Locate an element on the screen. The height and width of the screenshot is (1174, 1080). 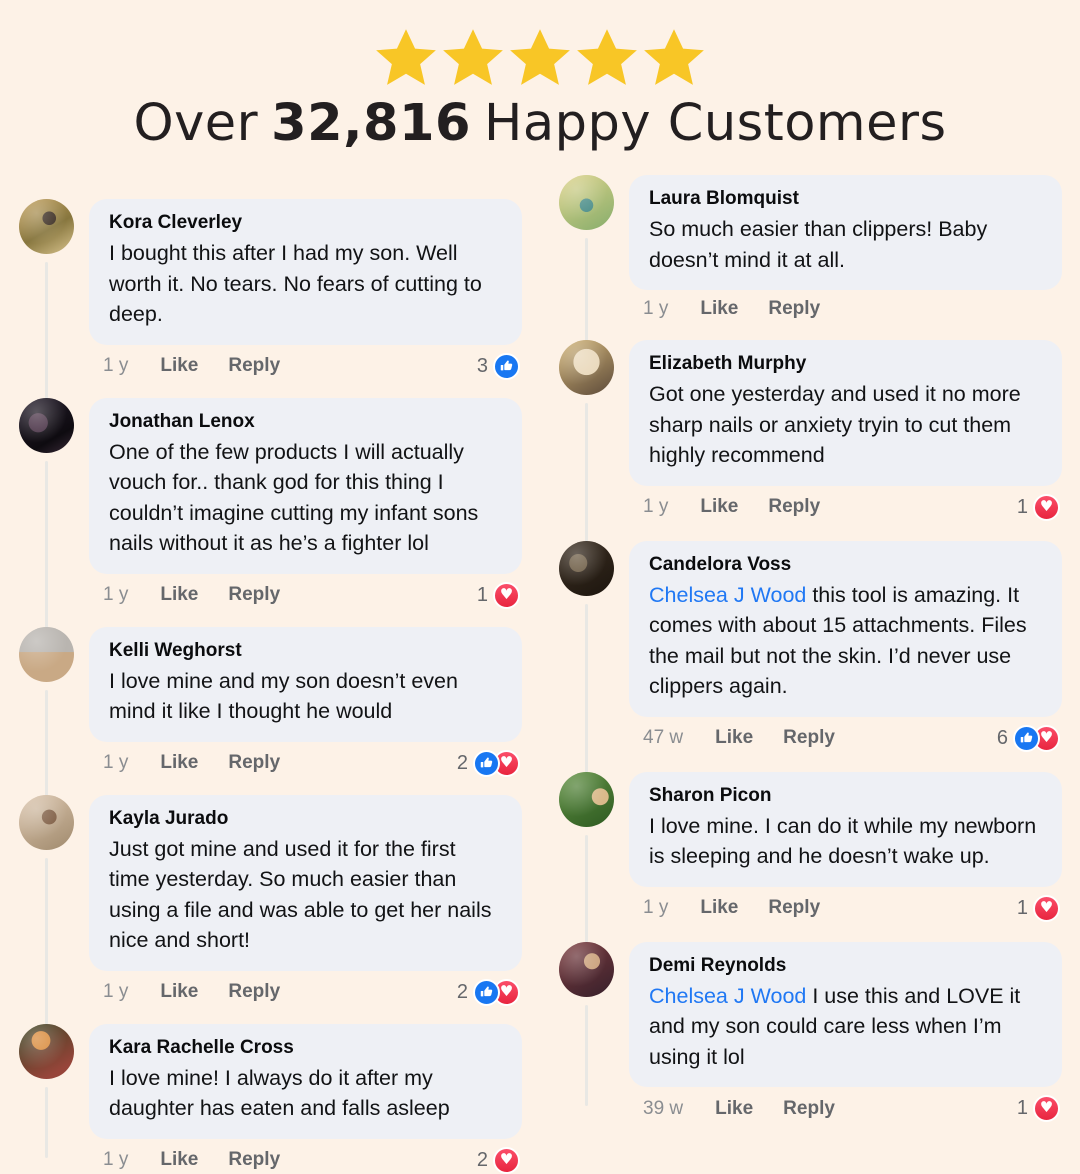
comment-meta: 1 y Like Reply is located at coordinates (851, 309).